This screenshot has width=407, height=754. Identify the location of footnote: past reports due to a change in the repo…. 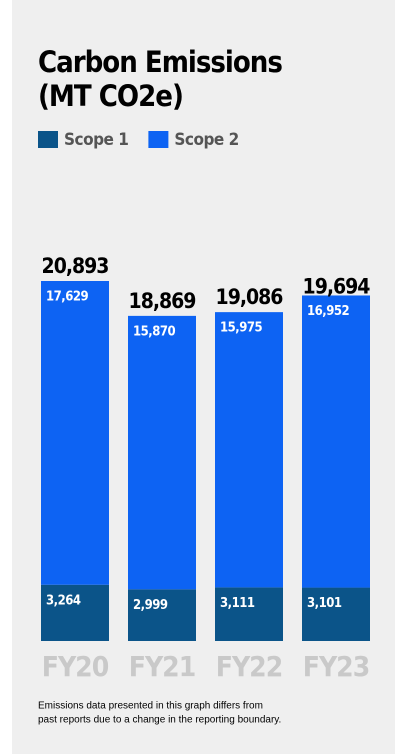
(159, 720).